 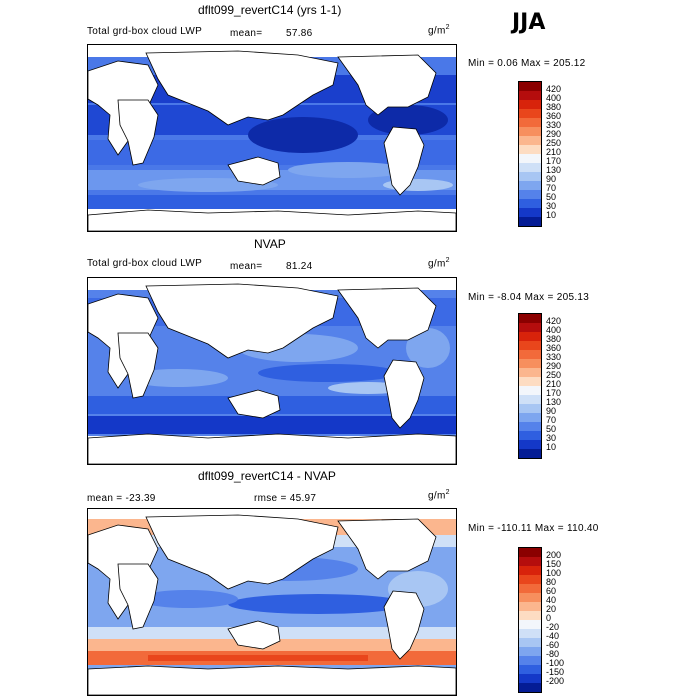 What do you see at coordinates (439, 263) in the screenshot?
I see `panel2-units: g/m2` at bounding box center [439, 263].